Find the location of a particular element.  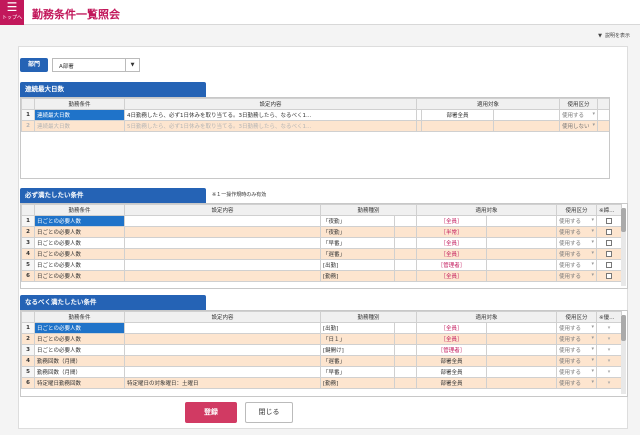

department-value: A部署 is located at coordinates (66, 67).